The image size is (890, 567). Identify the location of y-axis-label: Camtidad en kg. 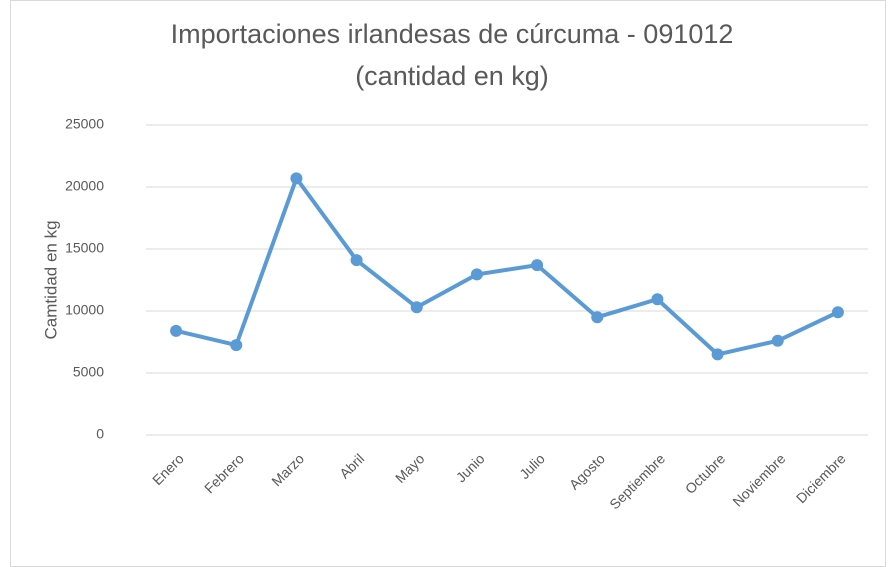
(50, 279).